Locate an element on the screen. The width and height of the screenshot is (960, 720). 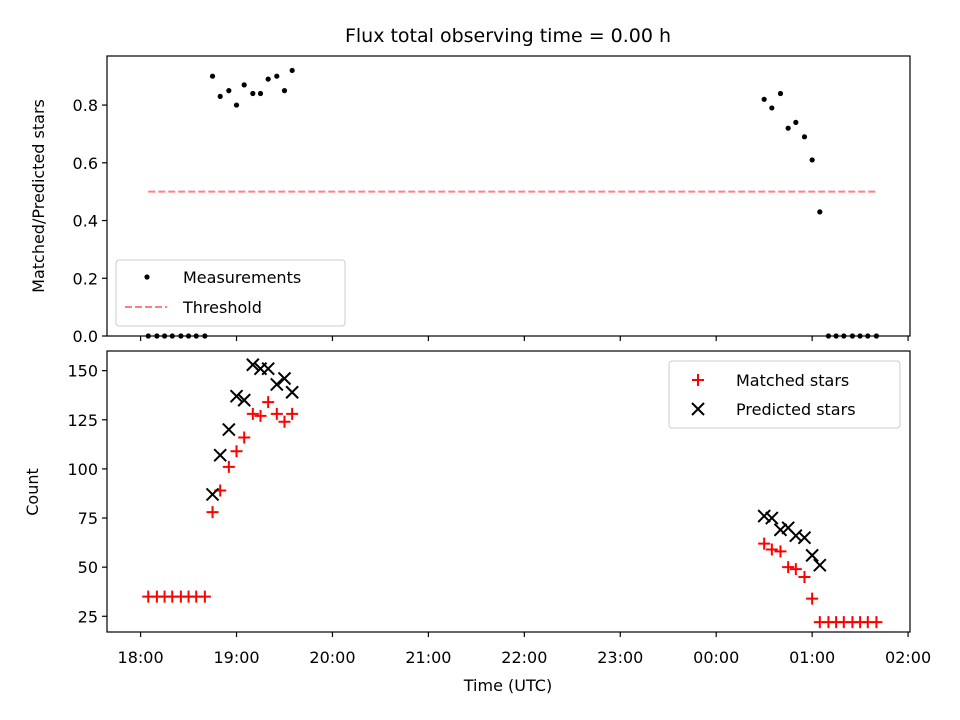
x-tick-label: 21:00 is located at coordinates (428, 657).